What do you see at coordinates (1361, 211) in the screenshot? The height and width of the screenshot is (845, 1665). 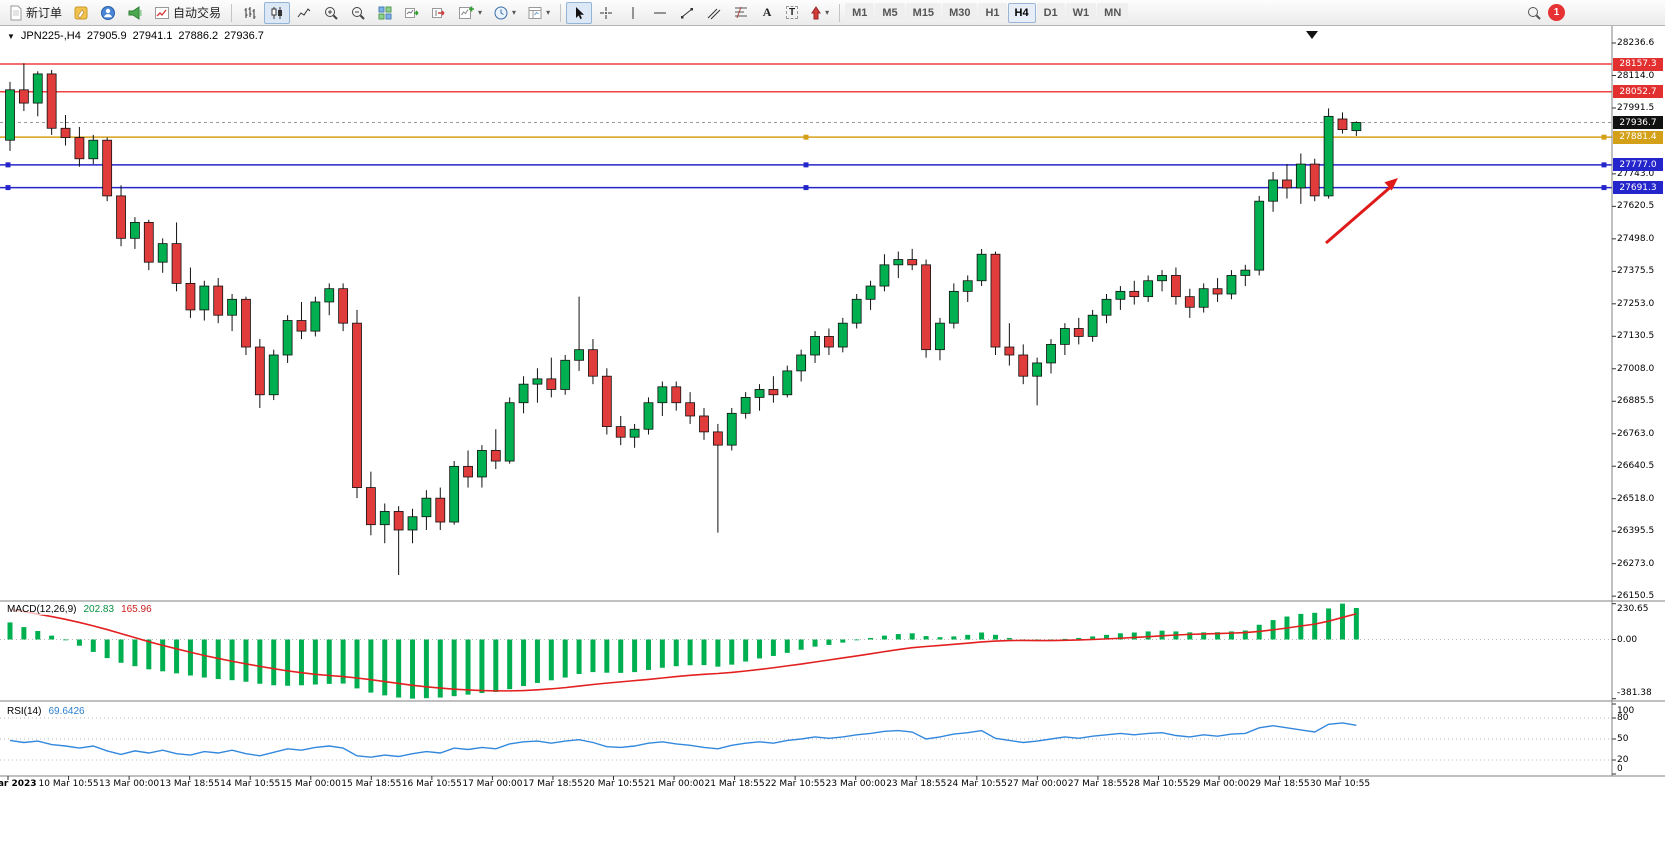 I see `arrow-annotation` at bounding box center [1361, 211].